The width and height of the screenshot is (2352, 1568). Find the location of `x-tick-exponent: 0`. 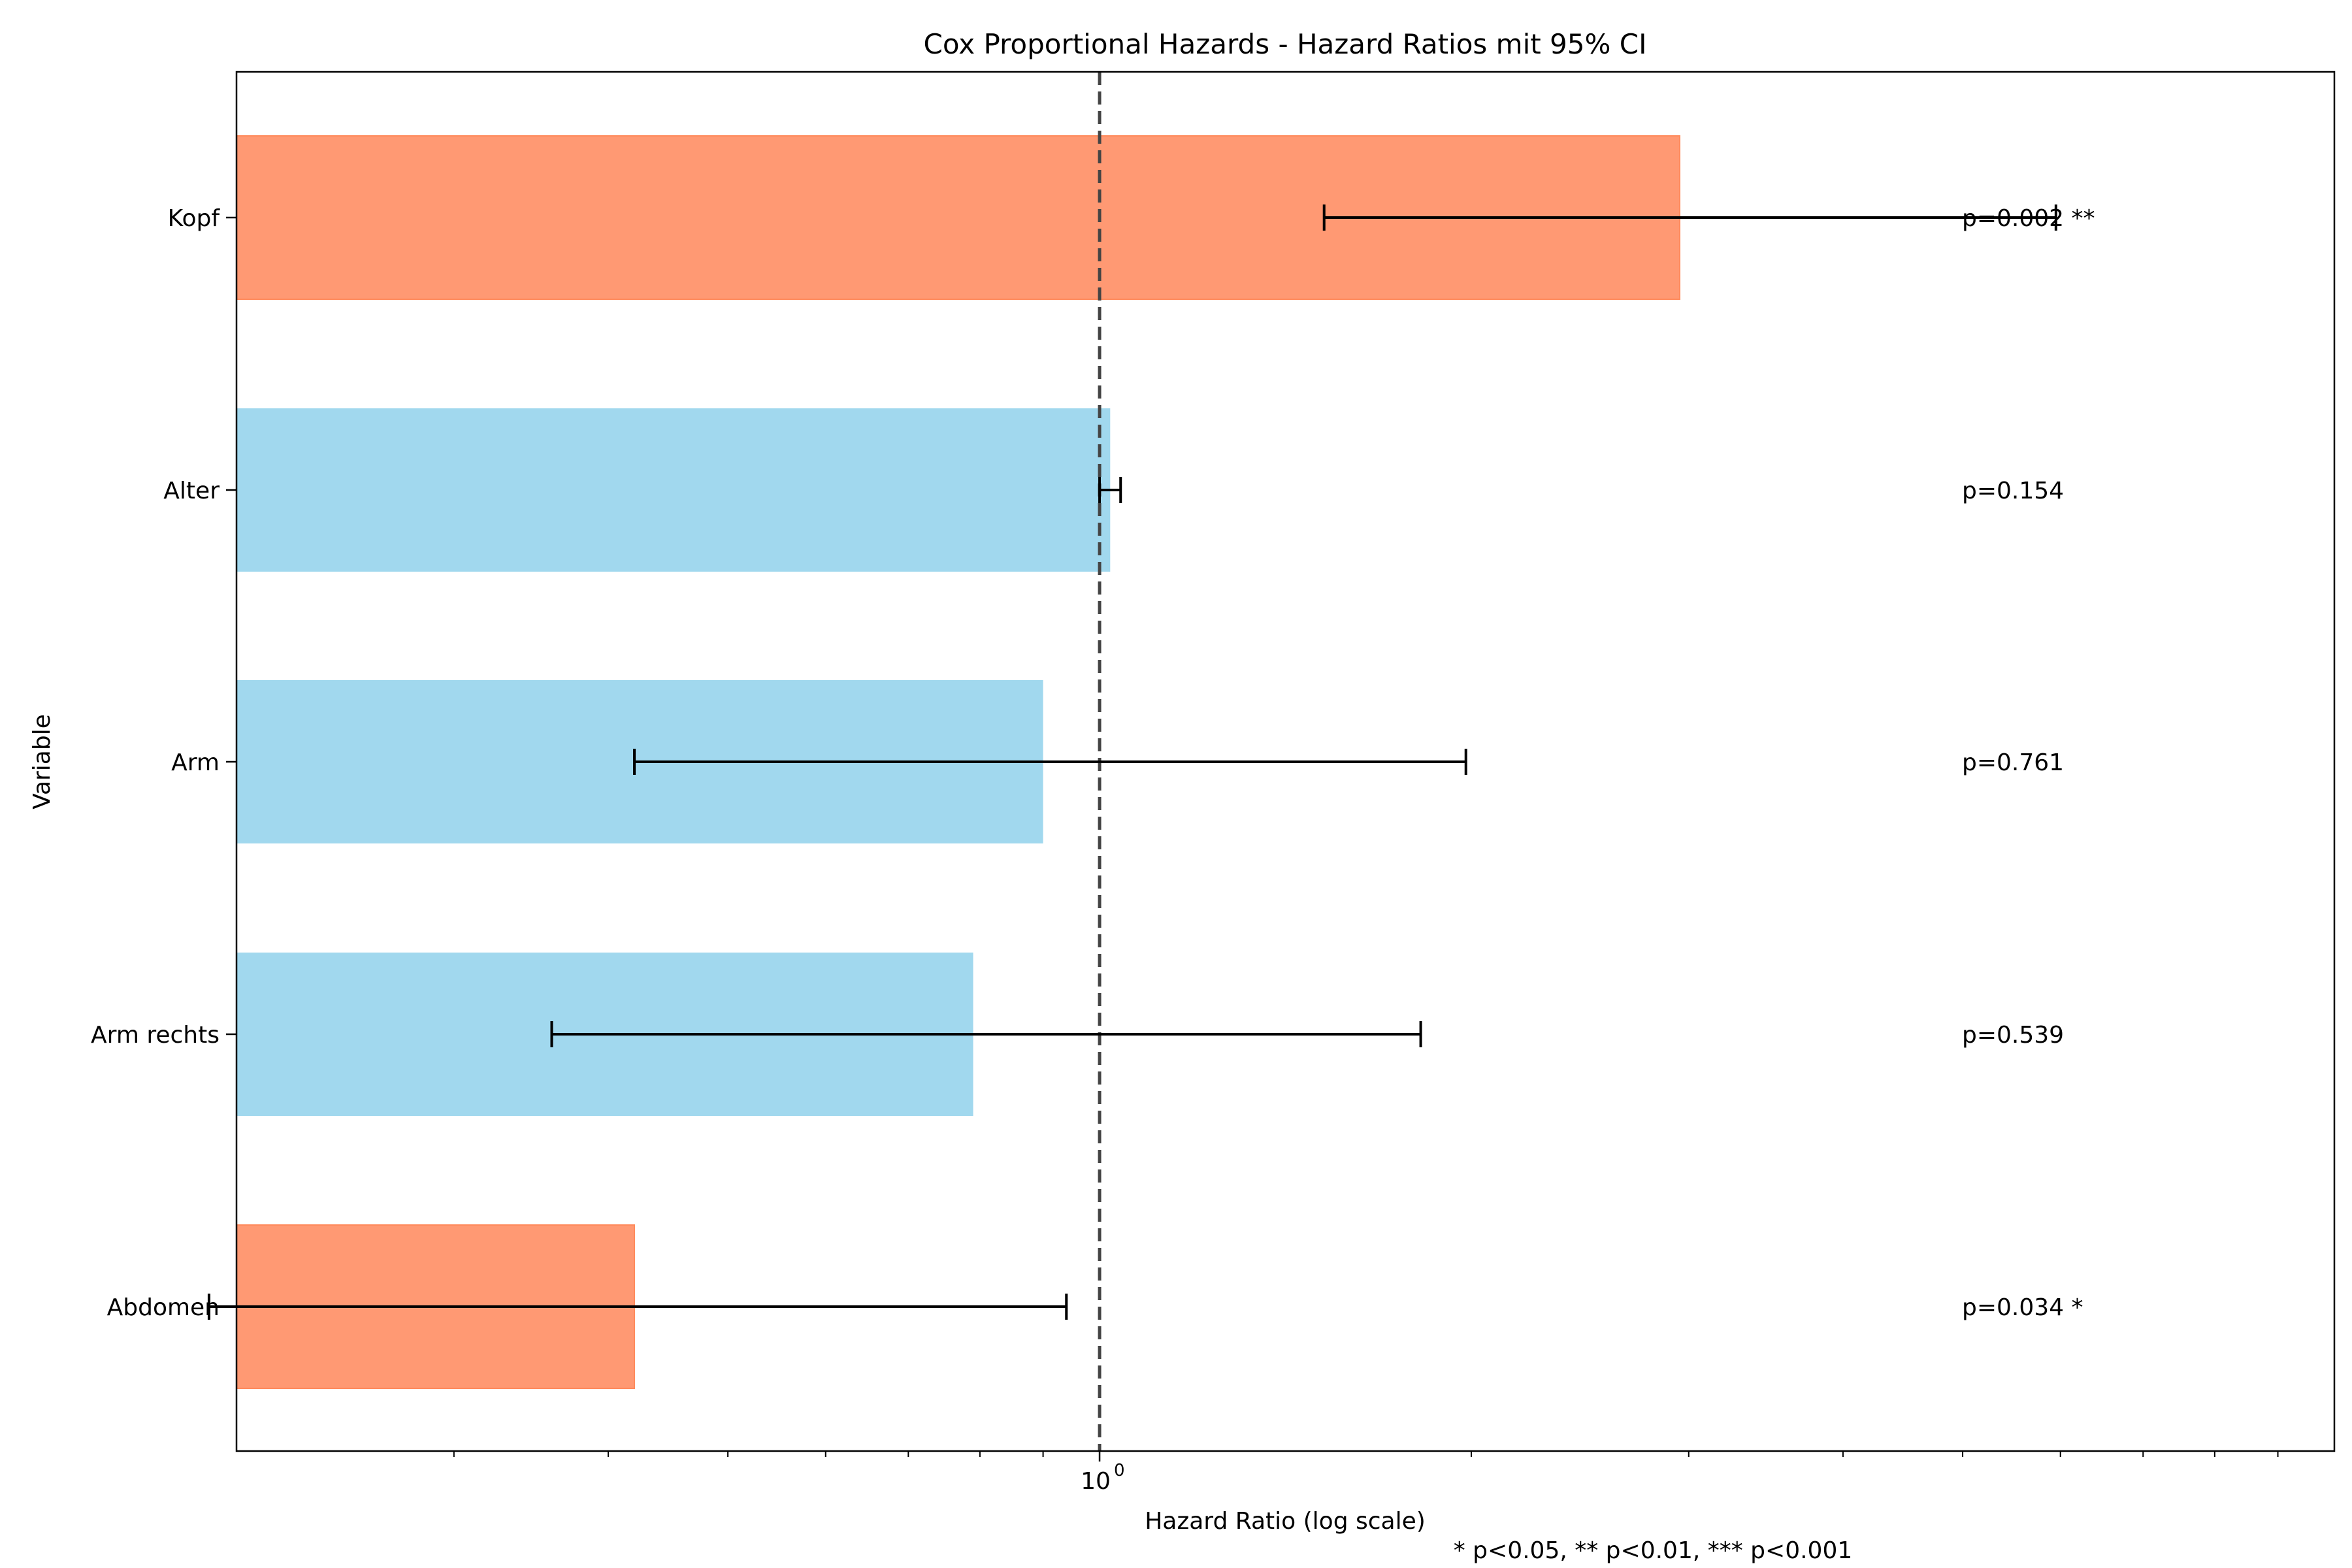

x-tick-exponent: 0 is located at coordinates (1119, 1470).